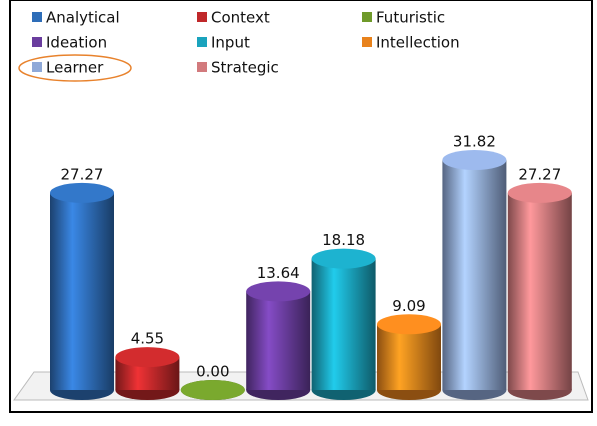 The image size is (597, 426). Describe the element at coordinates (240, 18) in the screenshot. I see `legend-label: Context` at that location.